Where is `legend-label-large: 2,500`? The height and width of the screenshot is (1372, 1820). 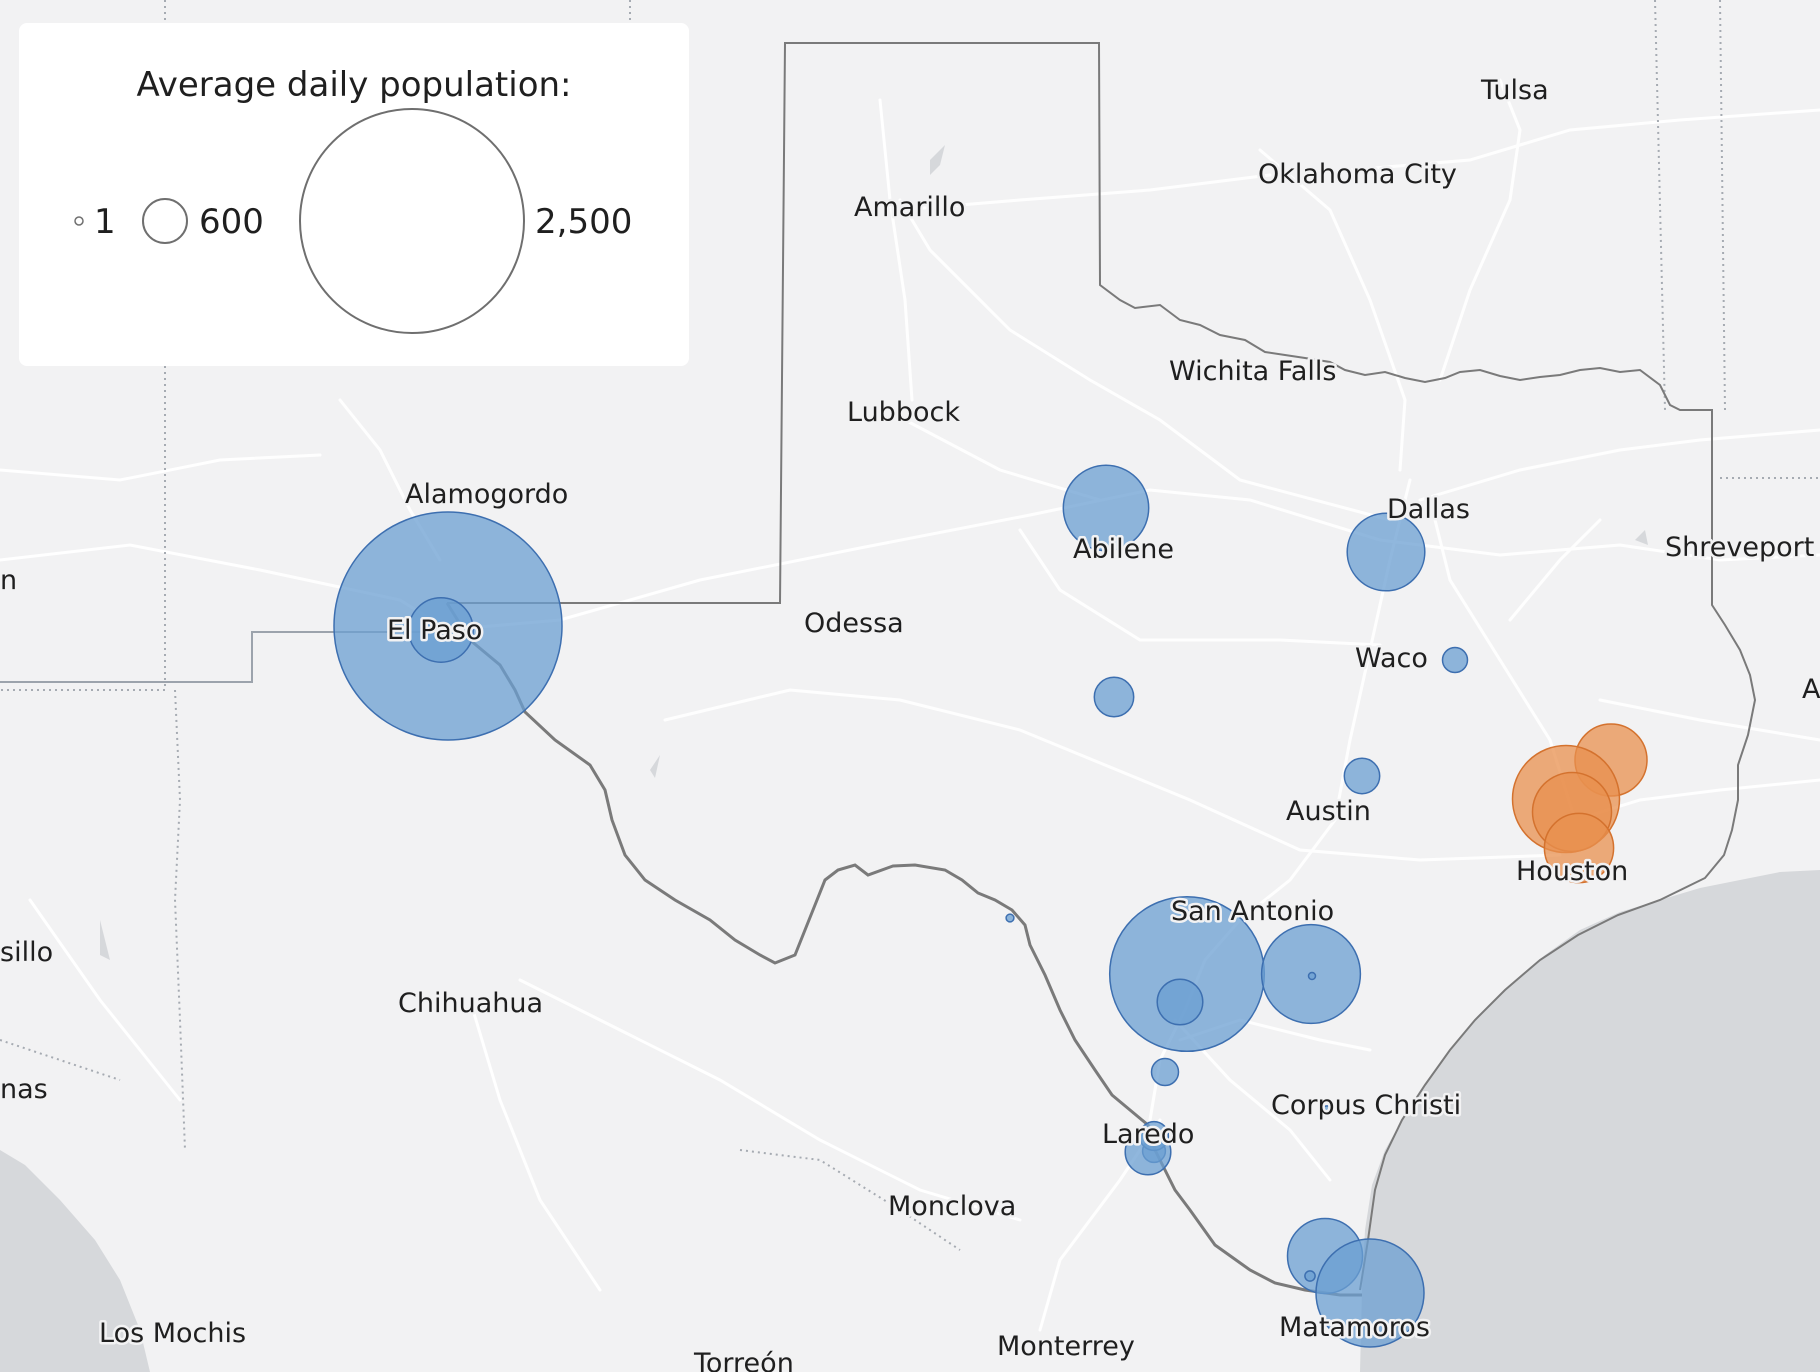 legend-label-large: 2,500 is located at coordinates (583, 222).